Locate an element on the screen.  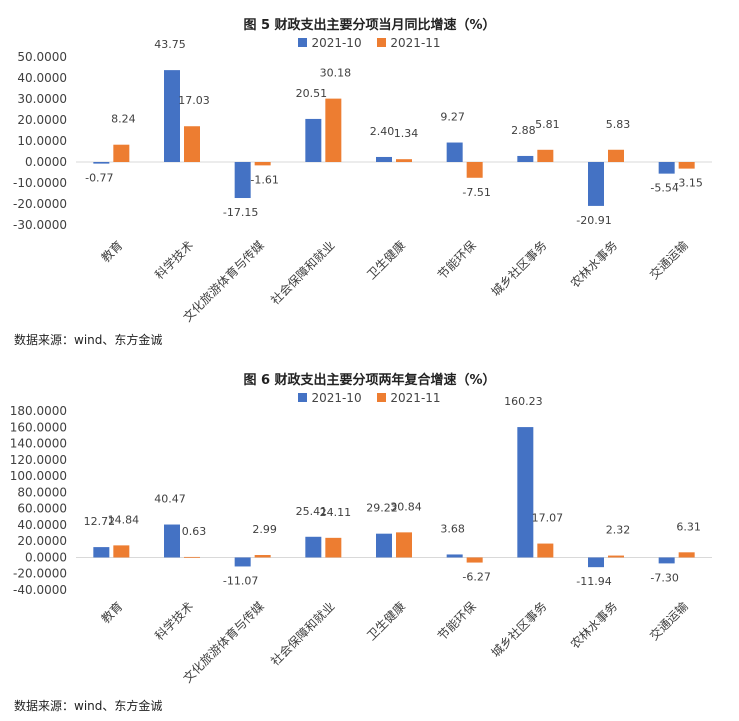
data-label: 30.84 is located at coordinates (406, 506).